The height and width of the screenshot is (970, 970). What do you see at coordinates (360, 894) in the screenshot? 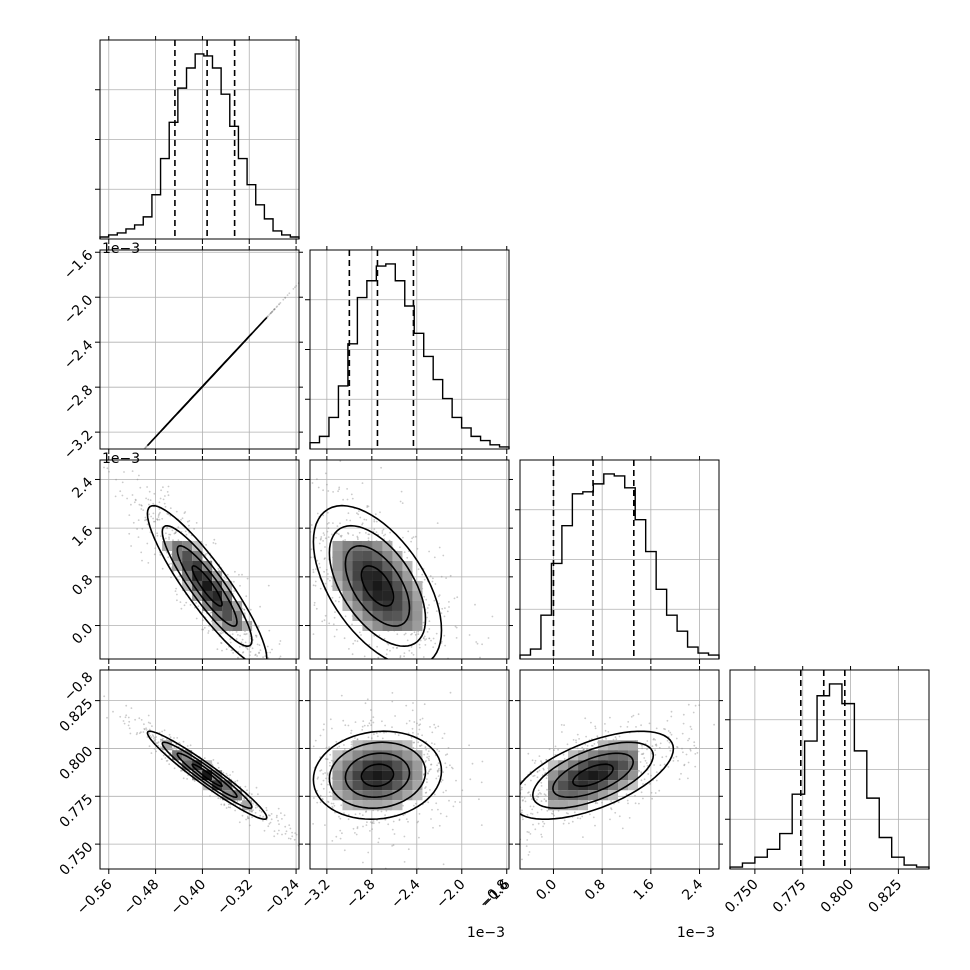
I see `x-tick-label: −2.8` at bounding box center [360, 894].